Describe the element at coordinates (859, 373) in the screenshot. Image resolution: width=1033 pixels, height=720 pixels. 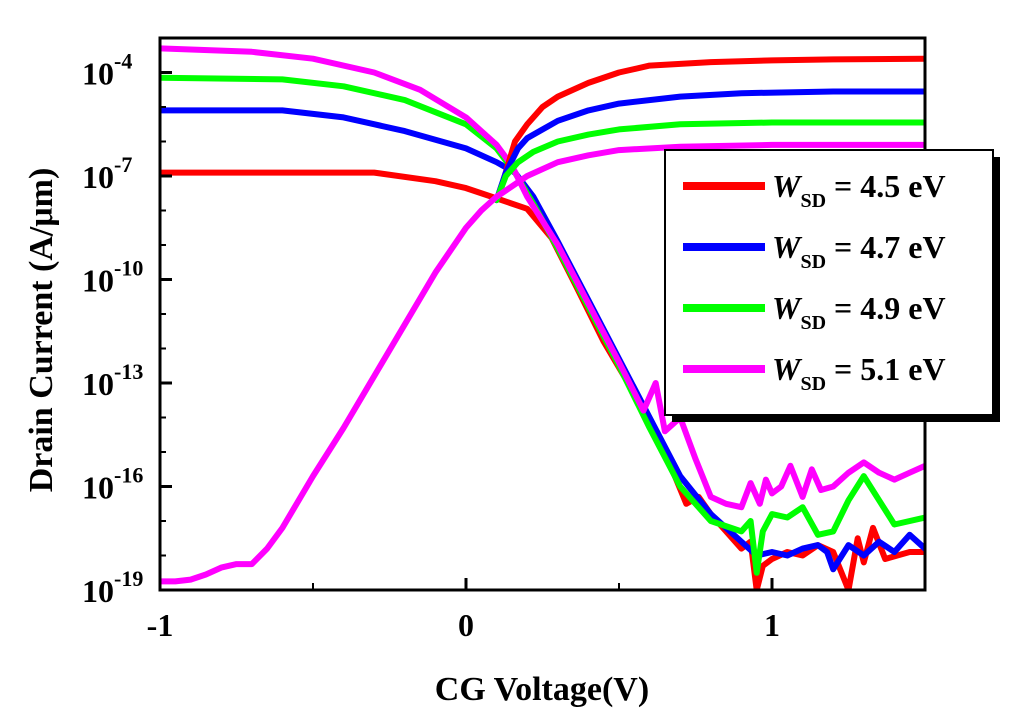
I see `legend-label: WSD = 5.1 eV` at that location.